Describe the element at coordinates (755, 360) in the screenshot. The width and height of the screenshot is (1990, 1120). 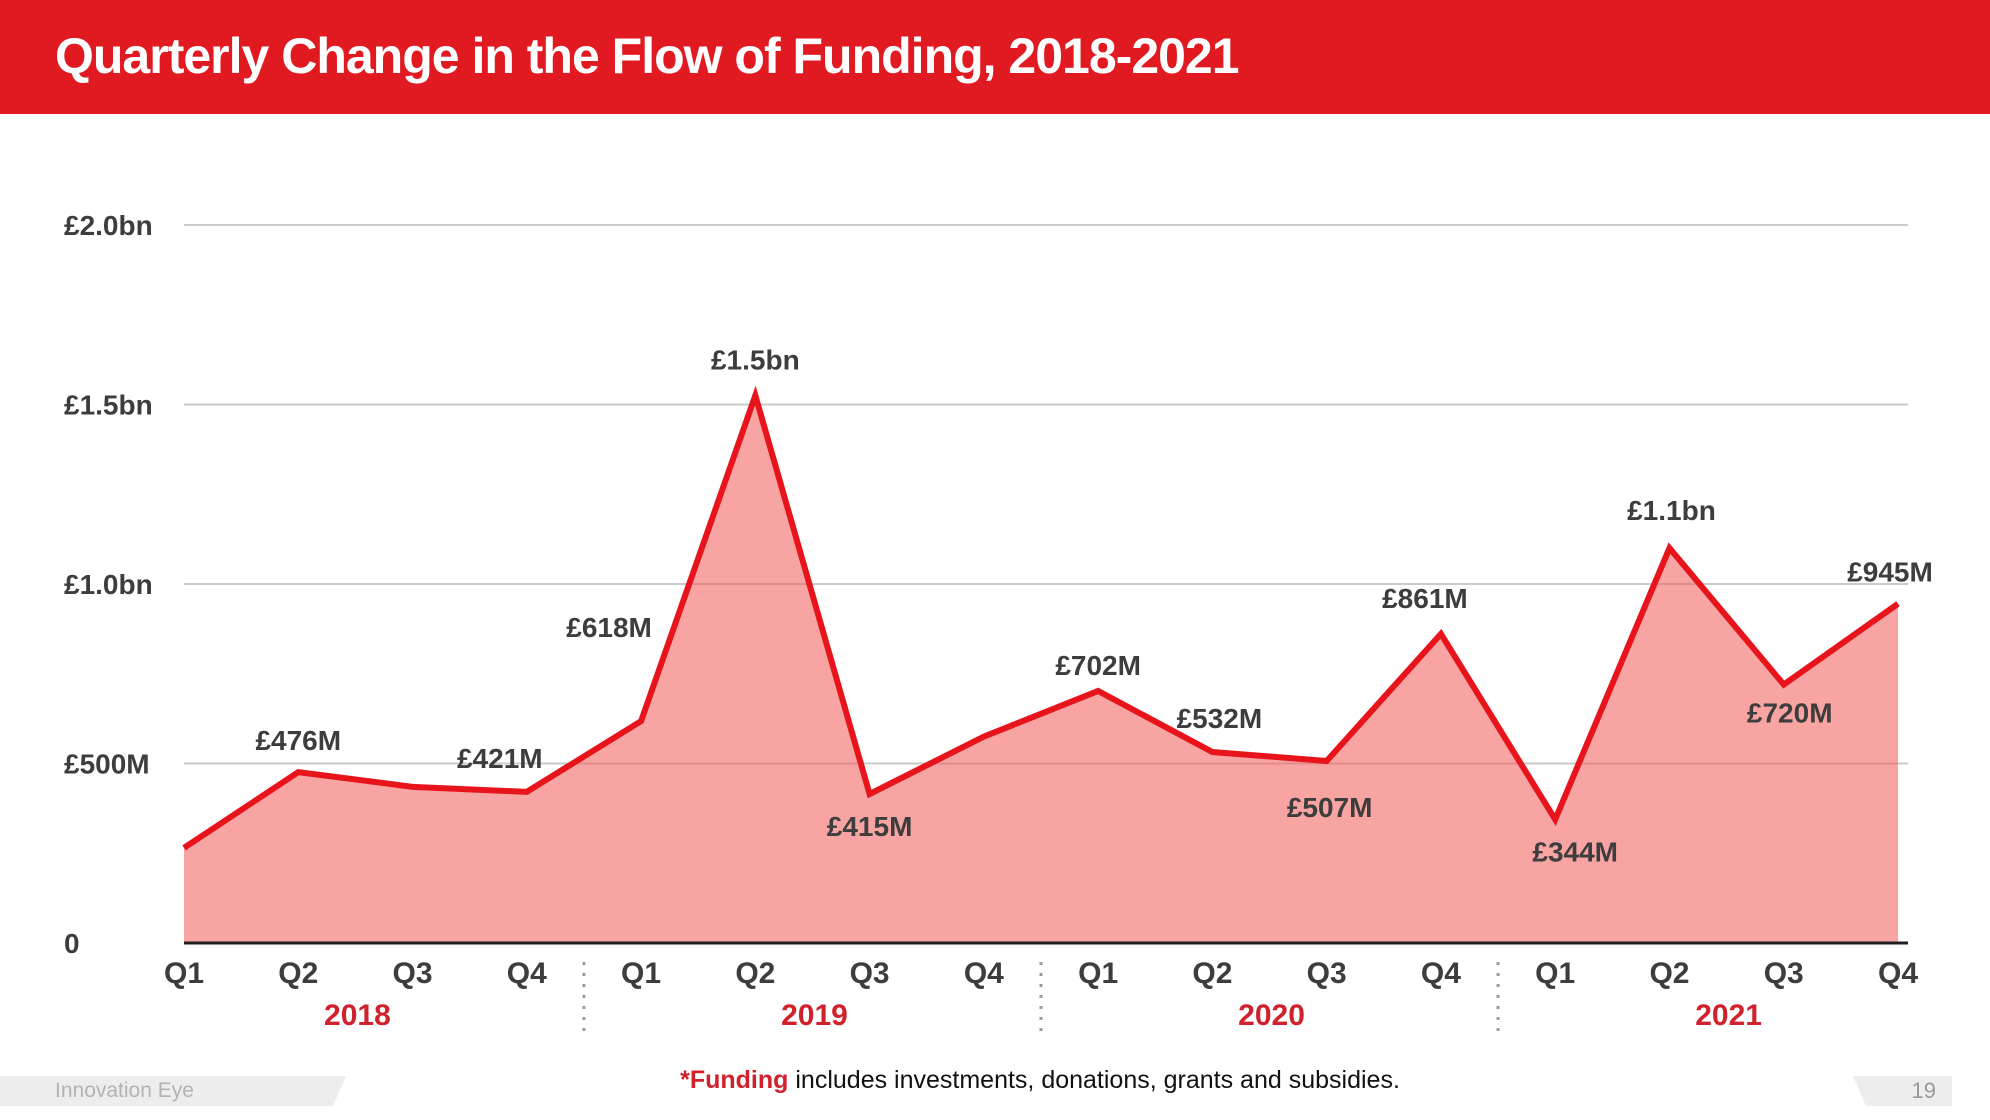
I see `data-point-label: £1.5bn` at that location.